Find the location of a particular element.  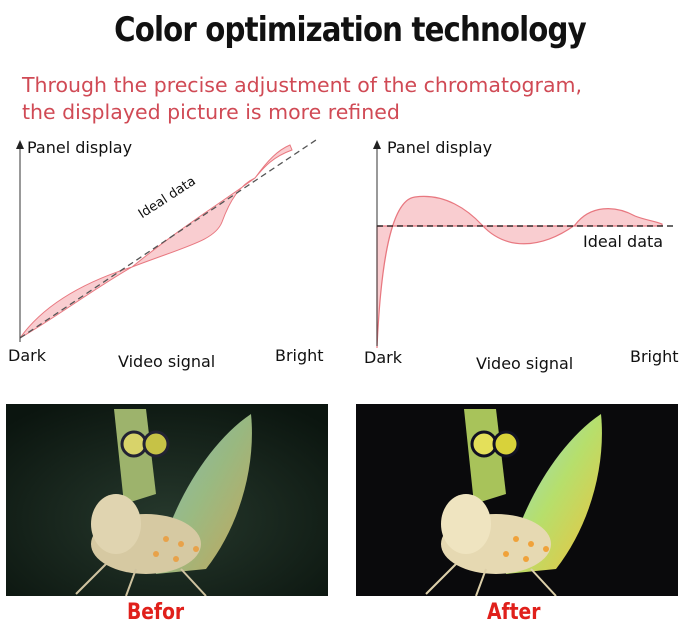

left-chart is located at coordinates (166, 240).